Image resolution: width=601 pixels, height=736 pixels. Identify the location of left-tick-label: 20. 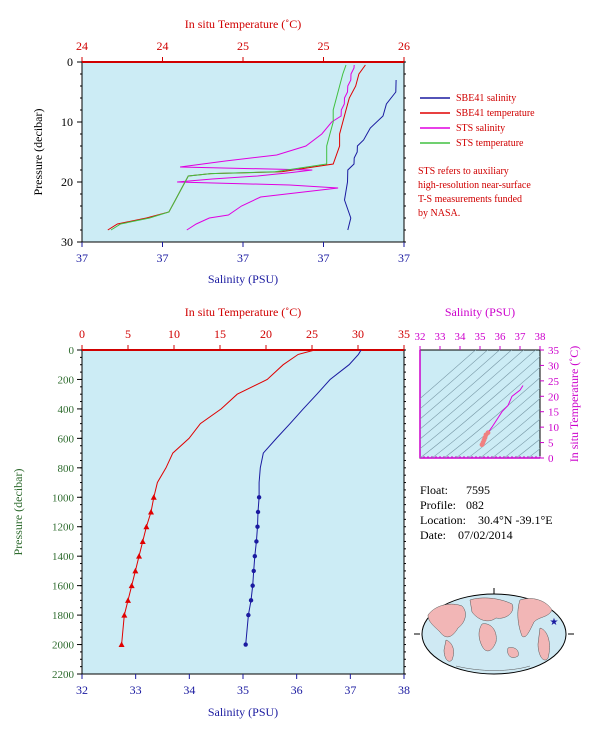
(67, 182).